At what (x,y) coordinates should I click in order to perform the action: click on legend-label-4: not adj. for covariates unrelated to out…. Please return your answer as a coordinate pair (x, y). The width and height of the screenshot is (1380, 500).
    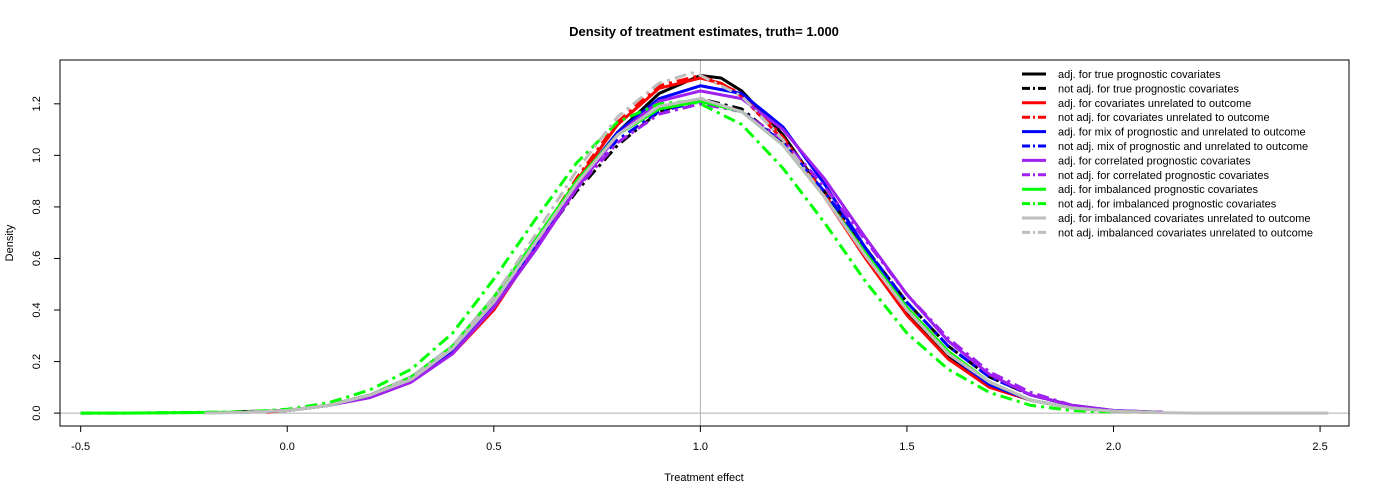
    Looking at the image, I should click on (1164, 118).